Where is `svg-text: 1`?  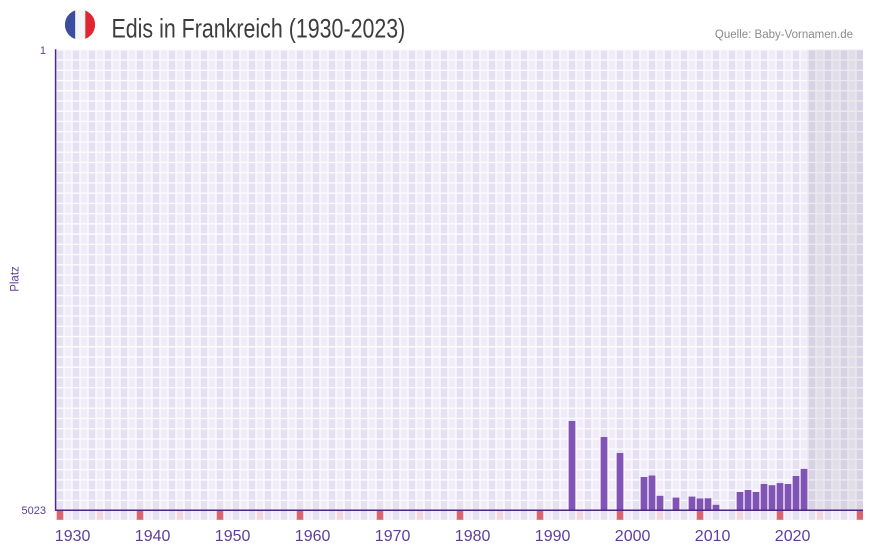
svg-text: 1 is located at coordinates (43, 51).